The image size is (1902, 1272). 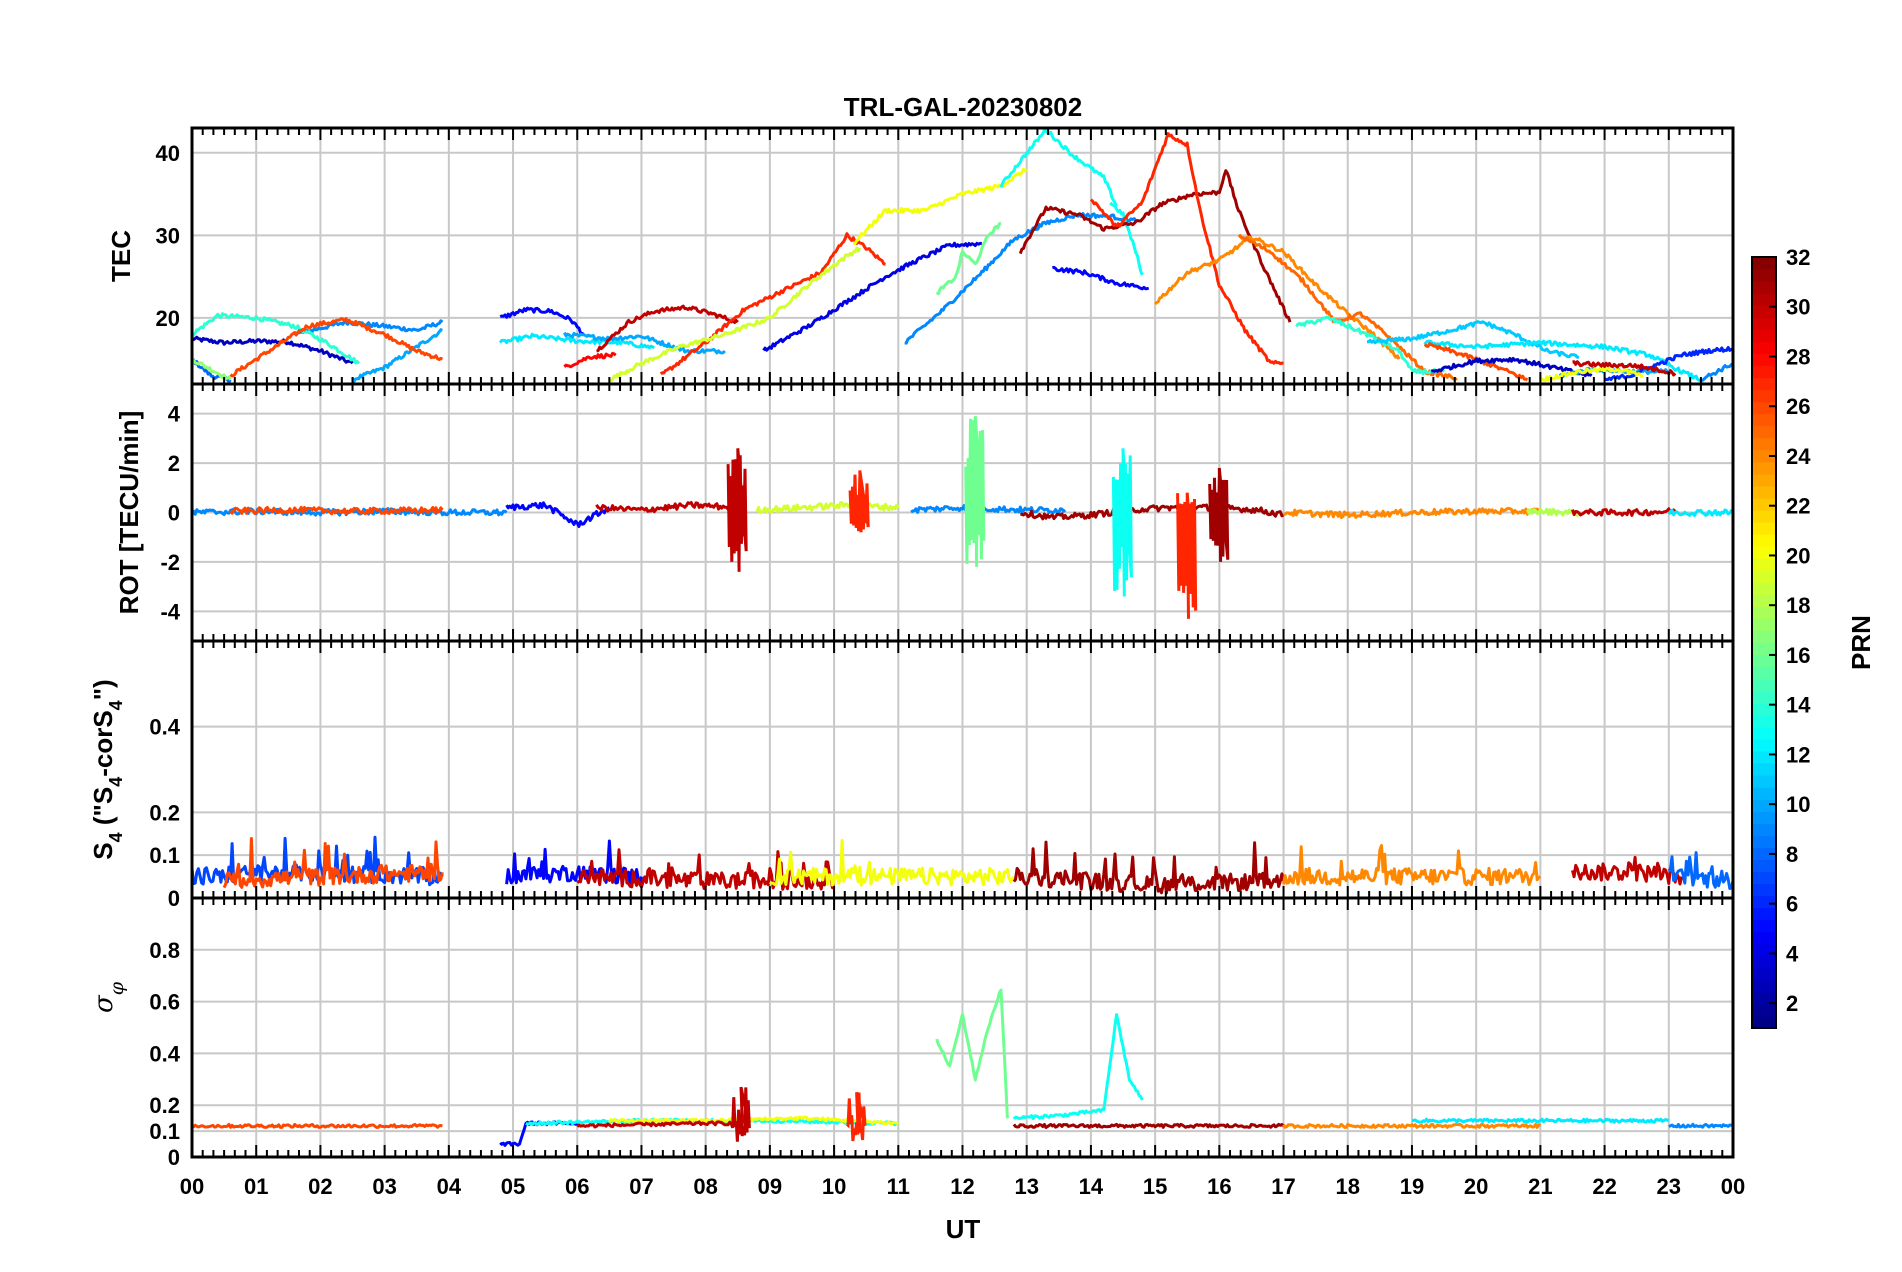 What do you see at coordinates (963, 1229) in the screenshot?
I see `x-axis-label: UT` at bounding box center [963, 1229].